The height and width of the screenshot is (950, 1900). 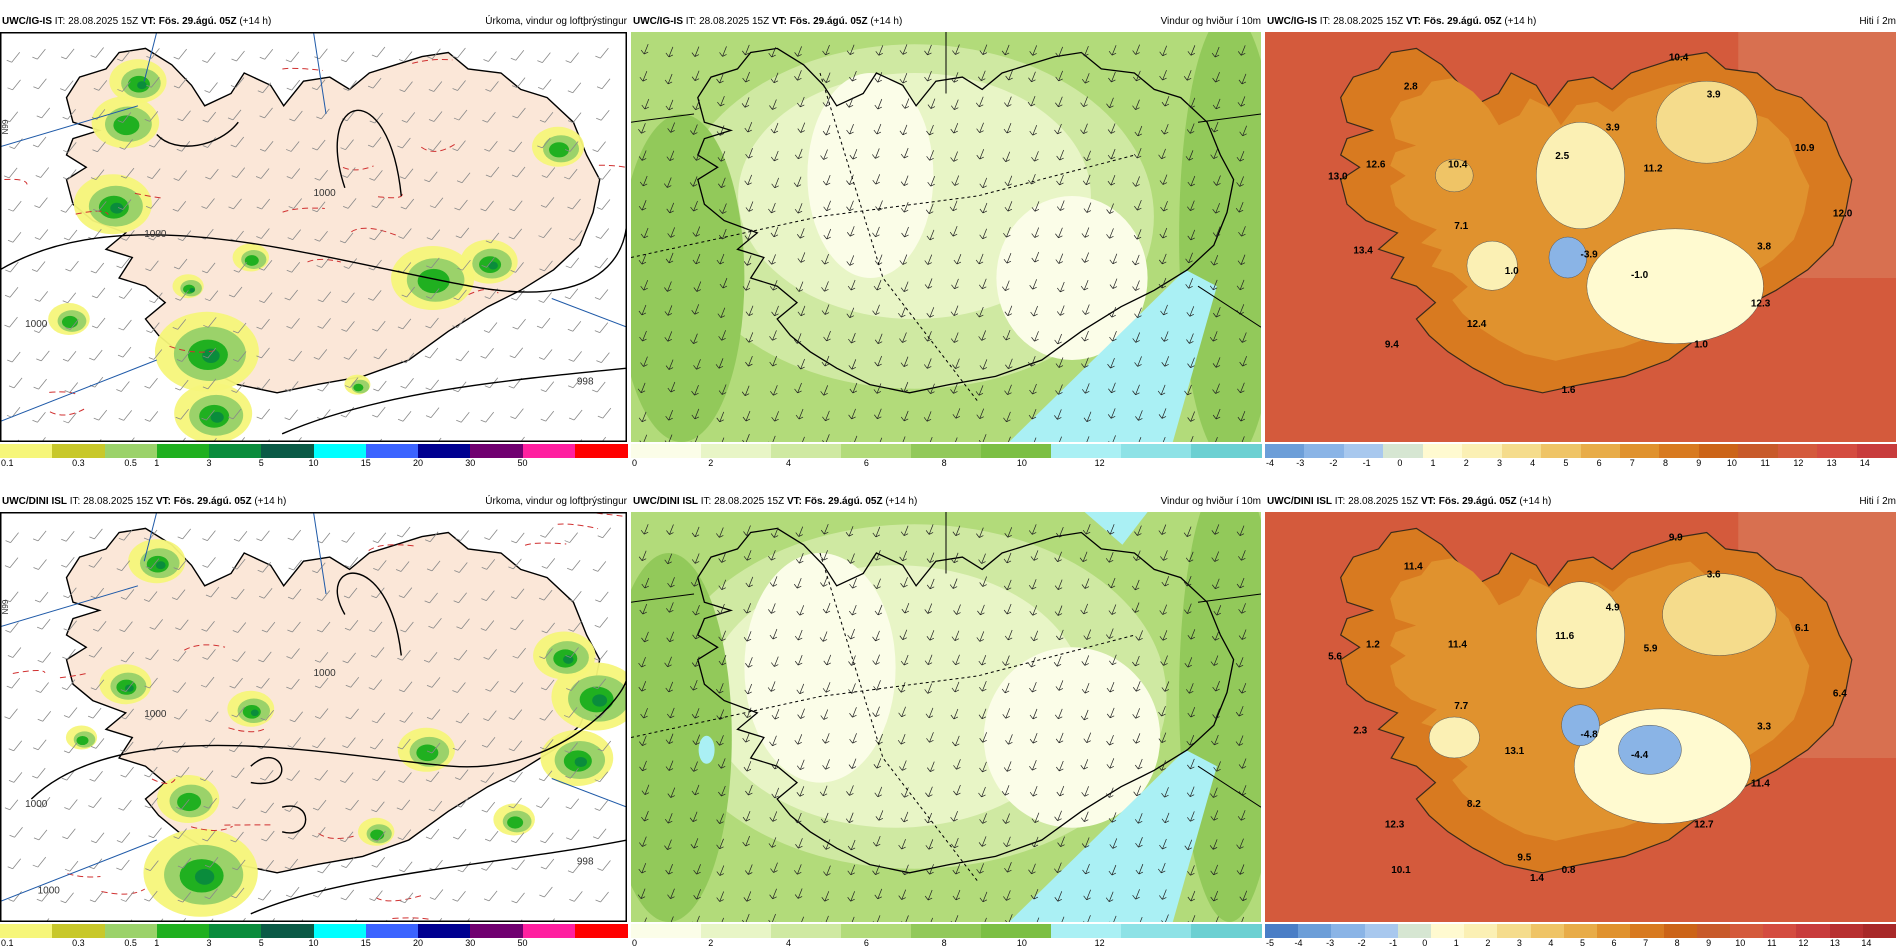 I want to click on colorbar-tick-label: 4, so click(x=789, y=463).